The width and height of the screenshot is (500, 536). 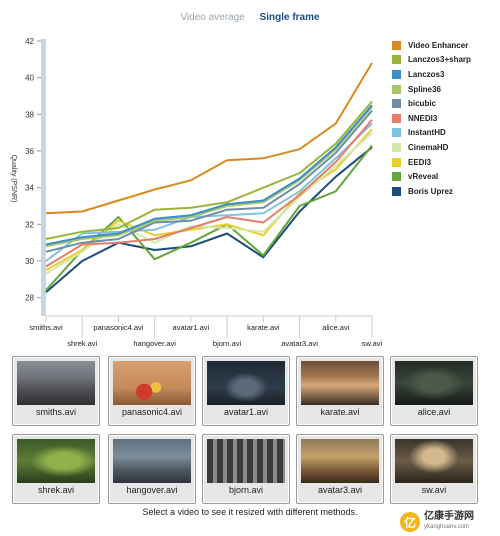 I want to click on thumbnail-label: smiths.avi, so click(x=55, y=412).